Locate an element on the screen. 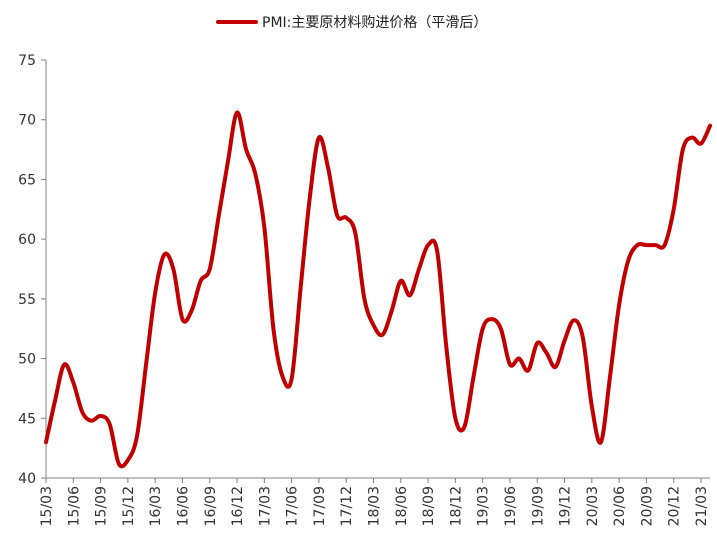  y-tick-label: 60 is located at coordinates (27, 240).